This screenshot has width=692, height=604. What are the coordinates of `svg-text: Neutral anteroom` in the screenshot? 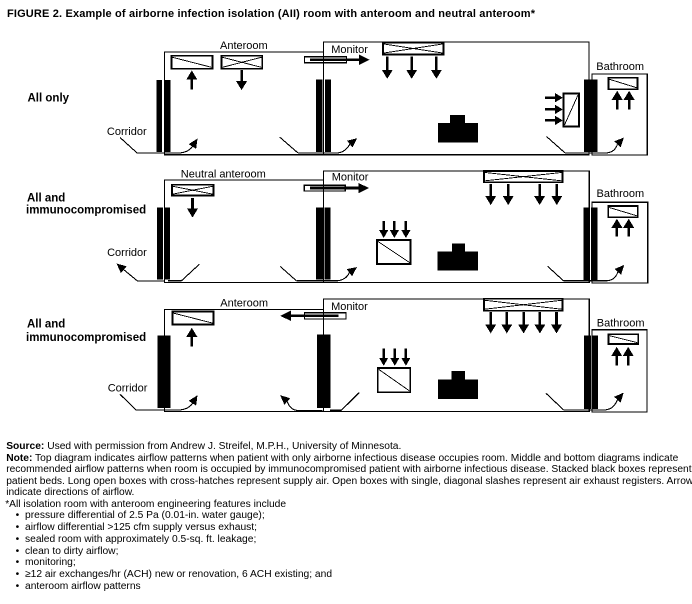 It's located at (223, 174).